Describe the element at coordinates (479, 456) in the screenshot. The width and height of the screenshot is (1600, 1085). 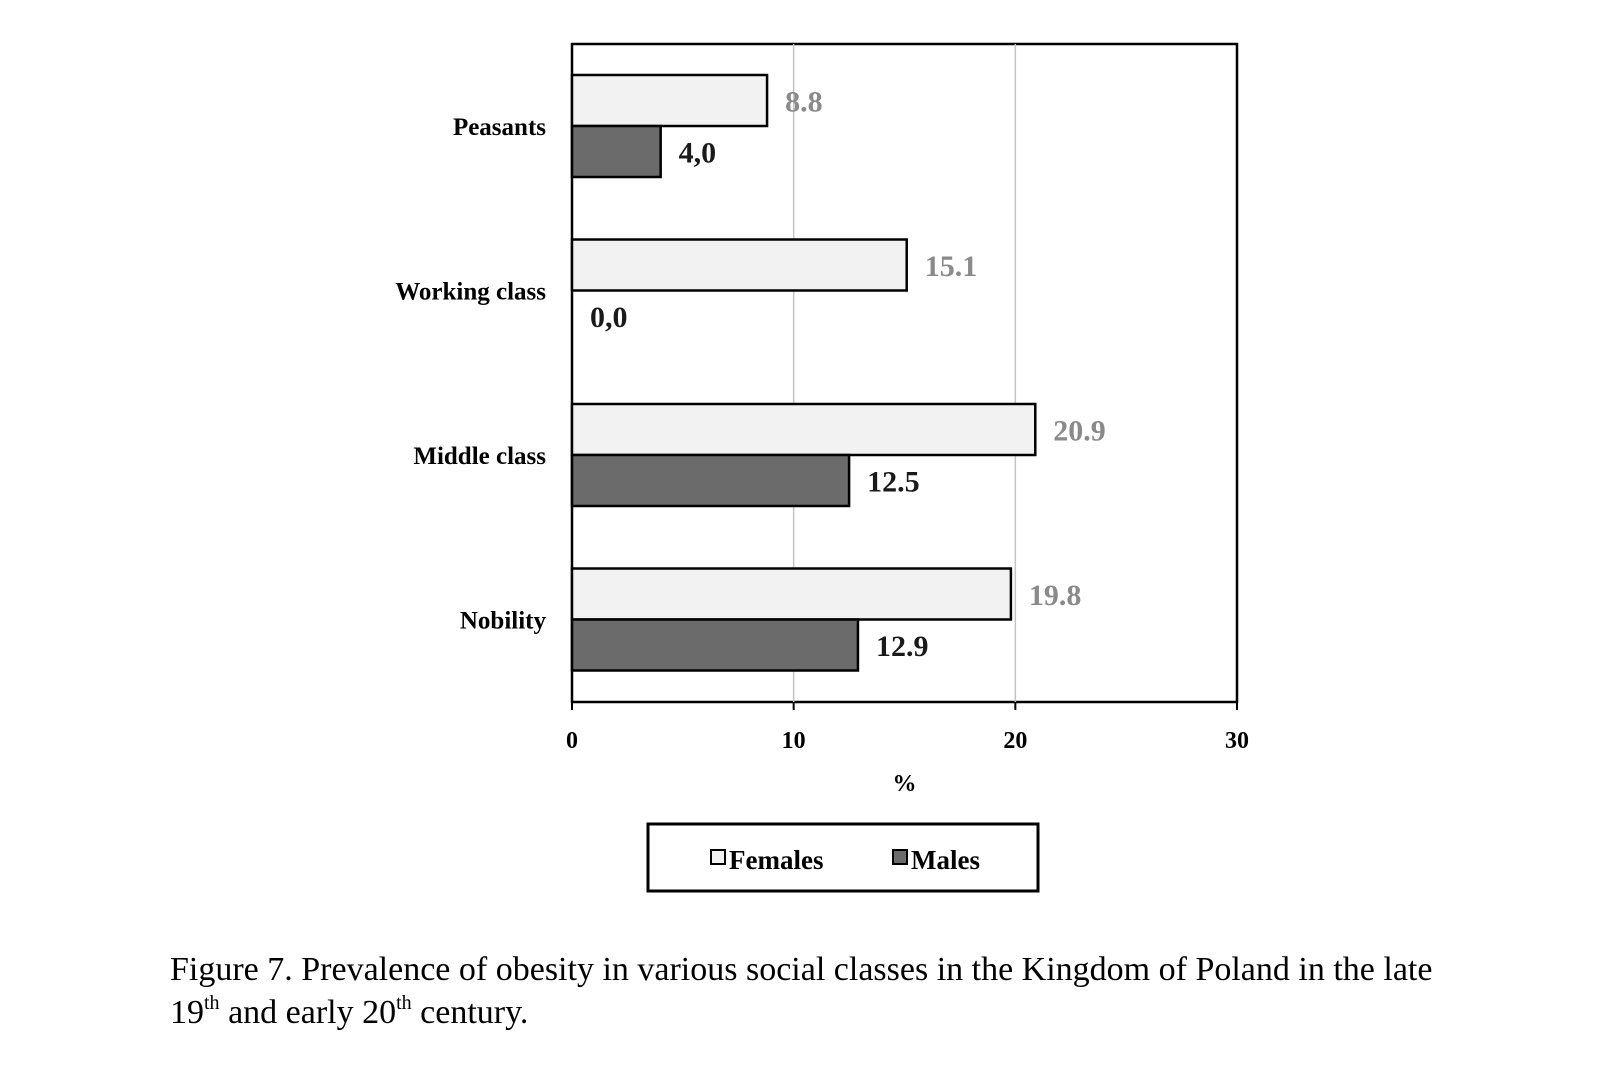
I see `category-label-2: Middle class` at that location.